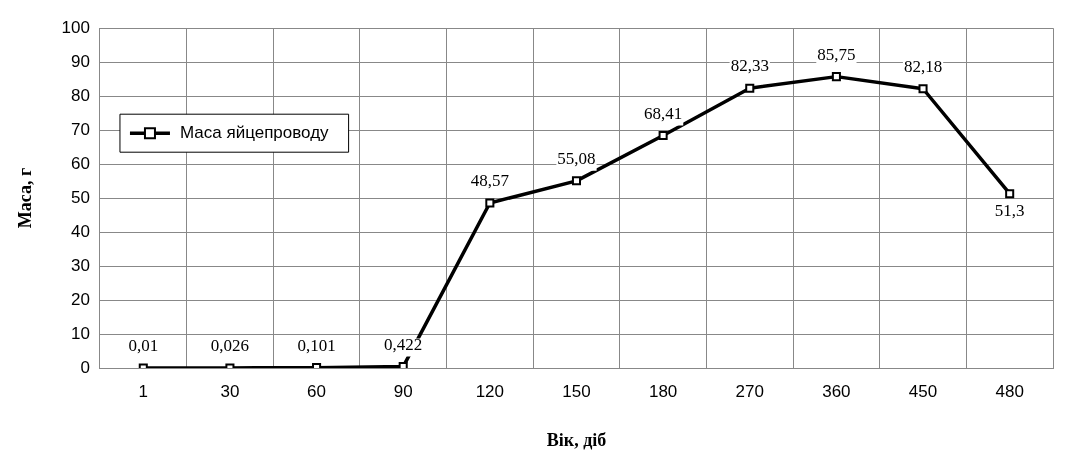  Describe the element at coordinates (576, 158) in the screenshot. I see `data-label: 55,08` at that location.